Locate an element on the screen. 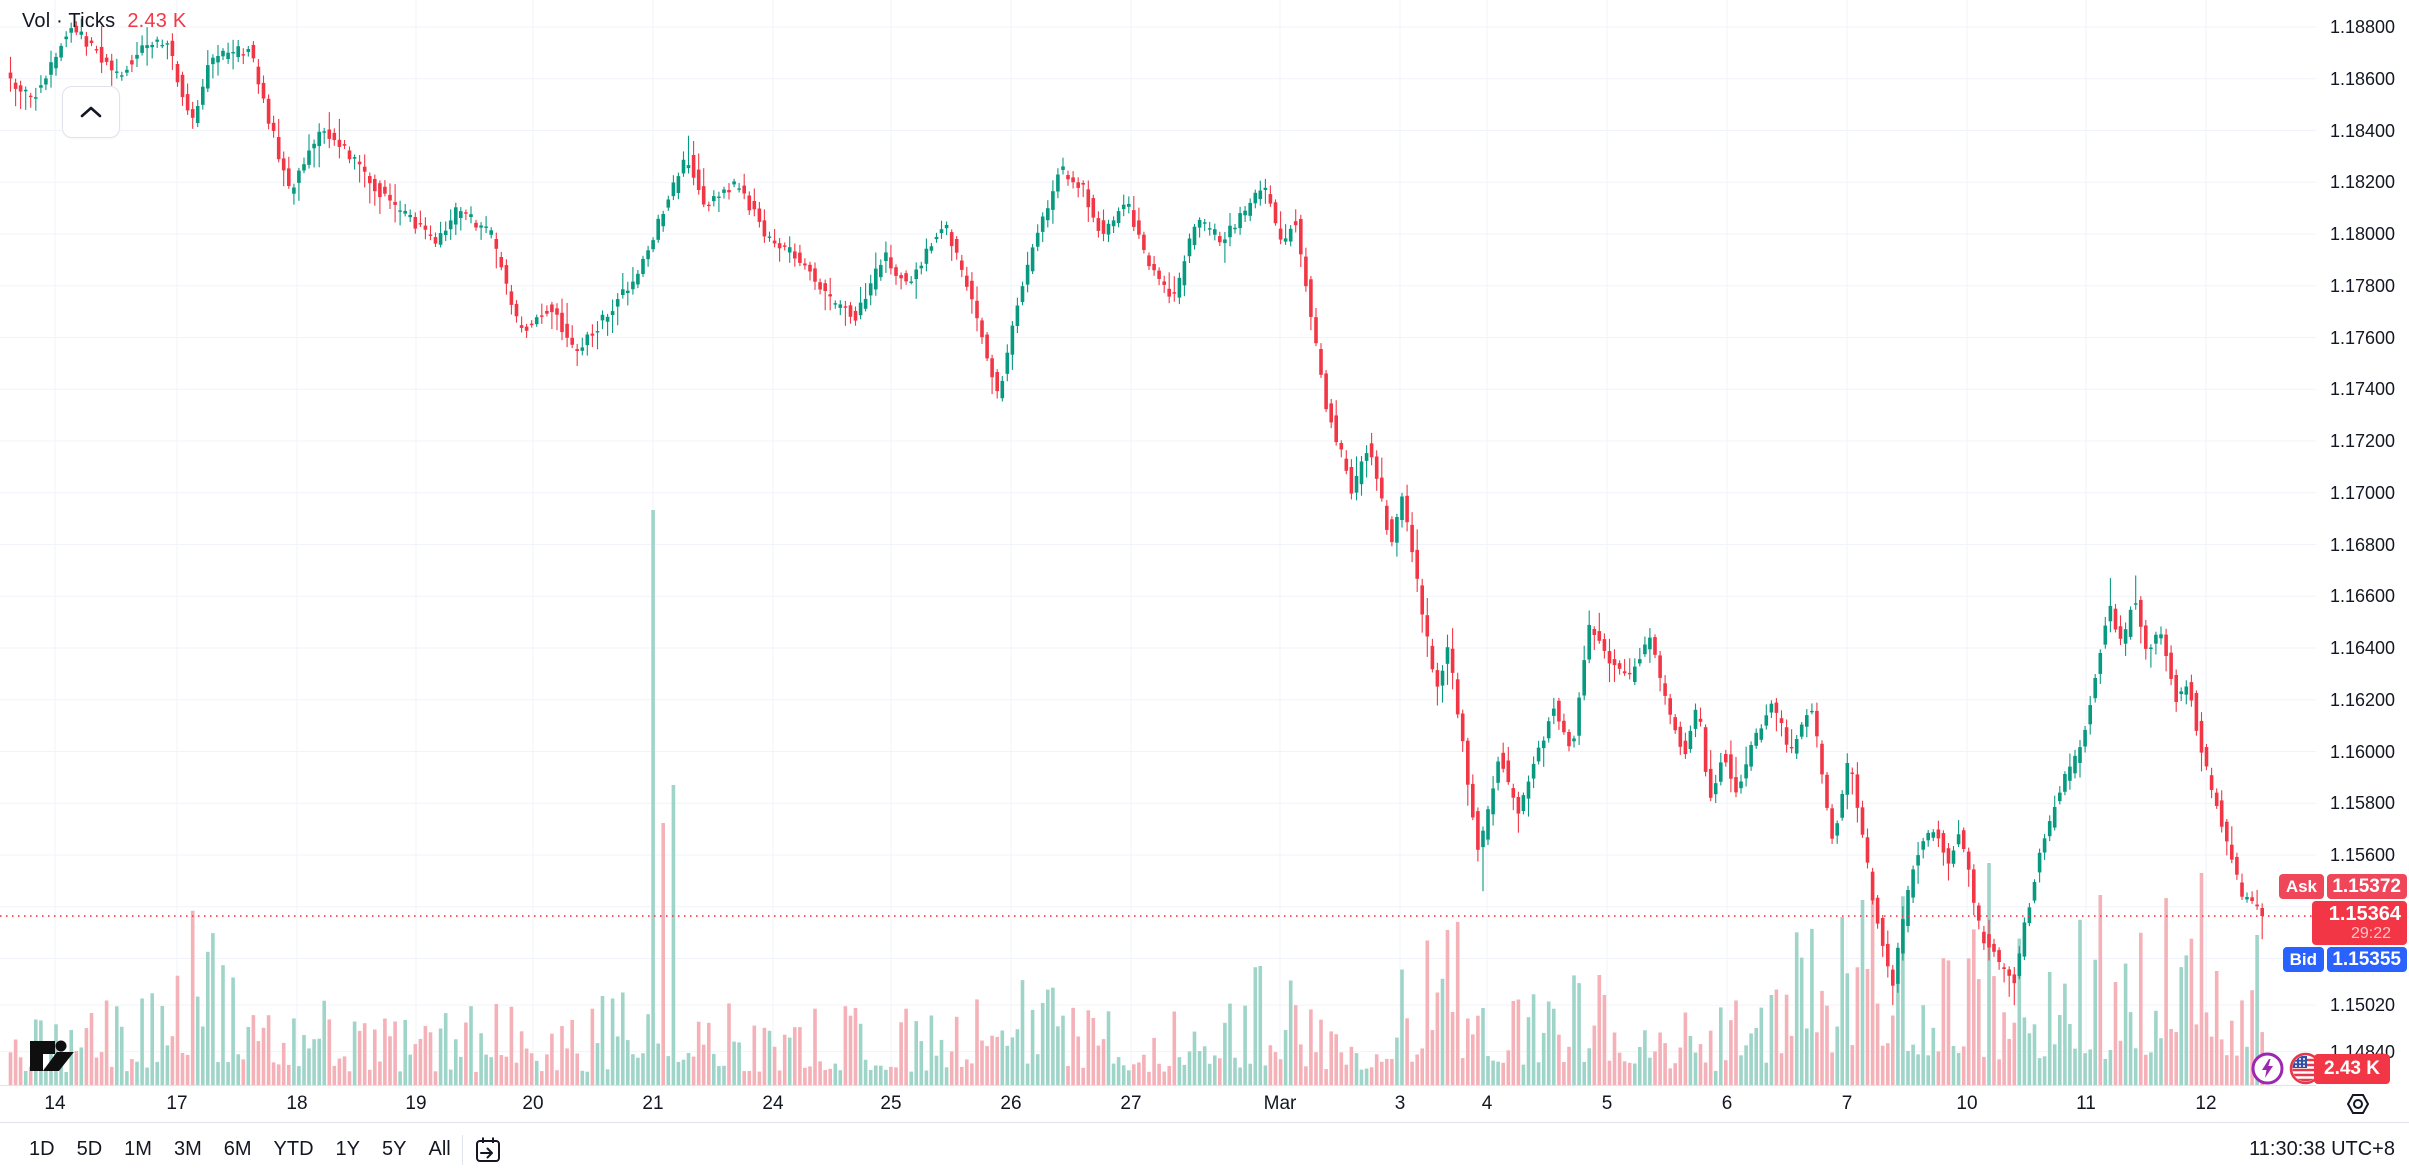 This screenshot has width=2409, height=1176. range-button-3m: 3M is located at coordinates (188, 1149).